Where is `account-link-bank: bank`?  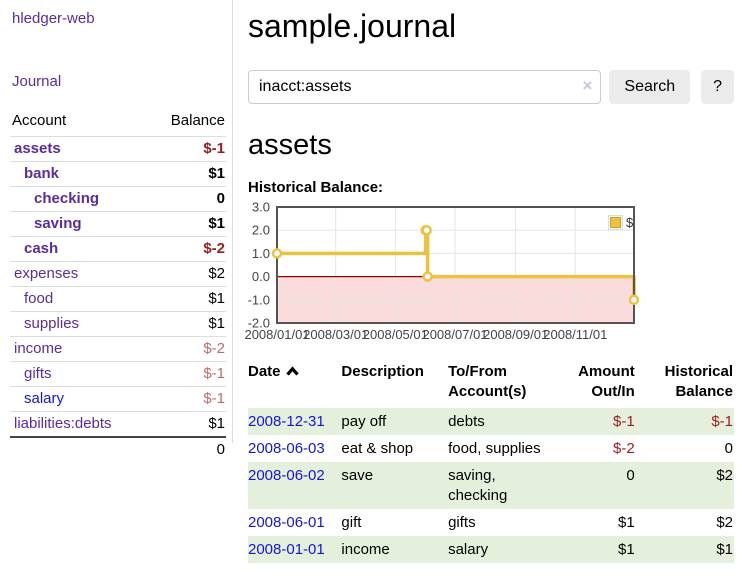 account-link-bank: bank is located at coordinates (42, 173).